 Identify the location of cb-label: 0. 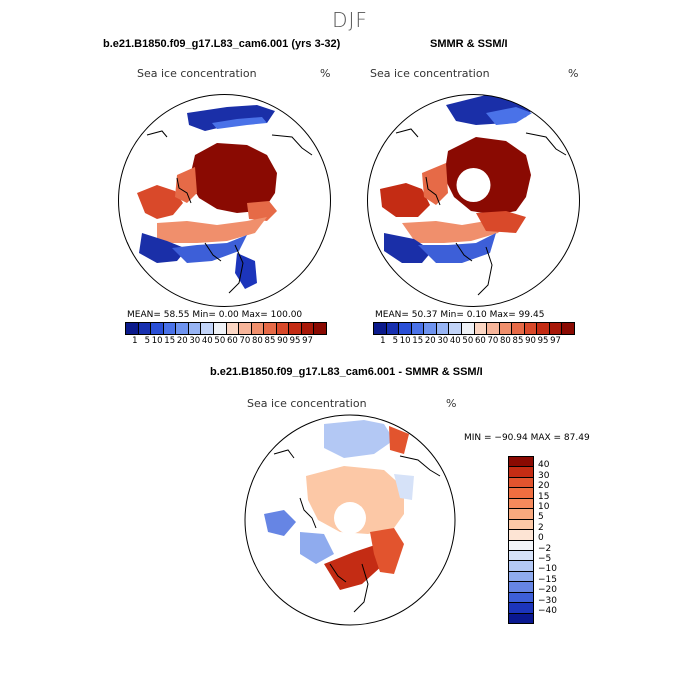
(541, 538).